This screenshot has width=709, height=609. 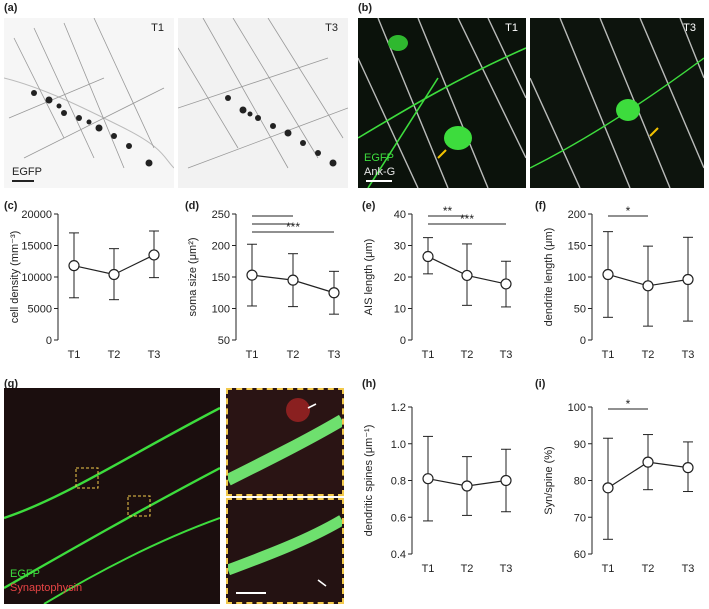 What do you see at coordinates (263, 93) in the screenshot?
I see `neuron-drawing-a-t3` at bounding box center [263, 93].